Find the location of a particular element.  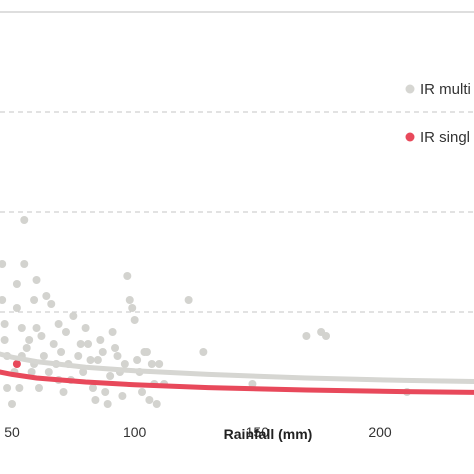

x-axis-title: Rainfall (mm) is located at coordinates (268, 434).